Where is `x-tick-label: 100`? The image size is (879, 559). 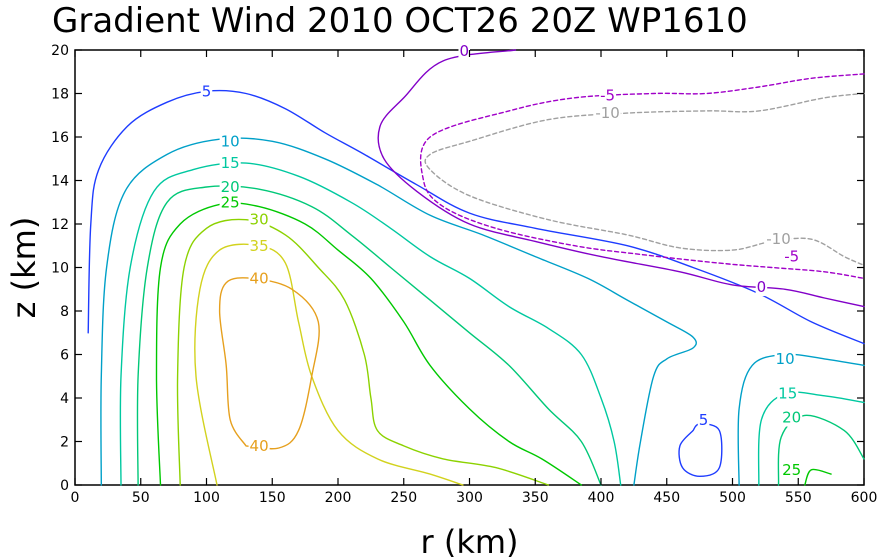
x-tick-label: 100 is located at coordinates (206, 498).